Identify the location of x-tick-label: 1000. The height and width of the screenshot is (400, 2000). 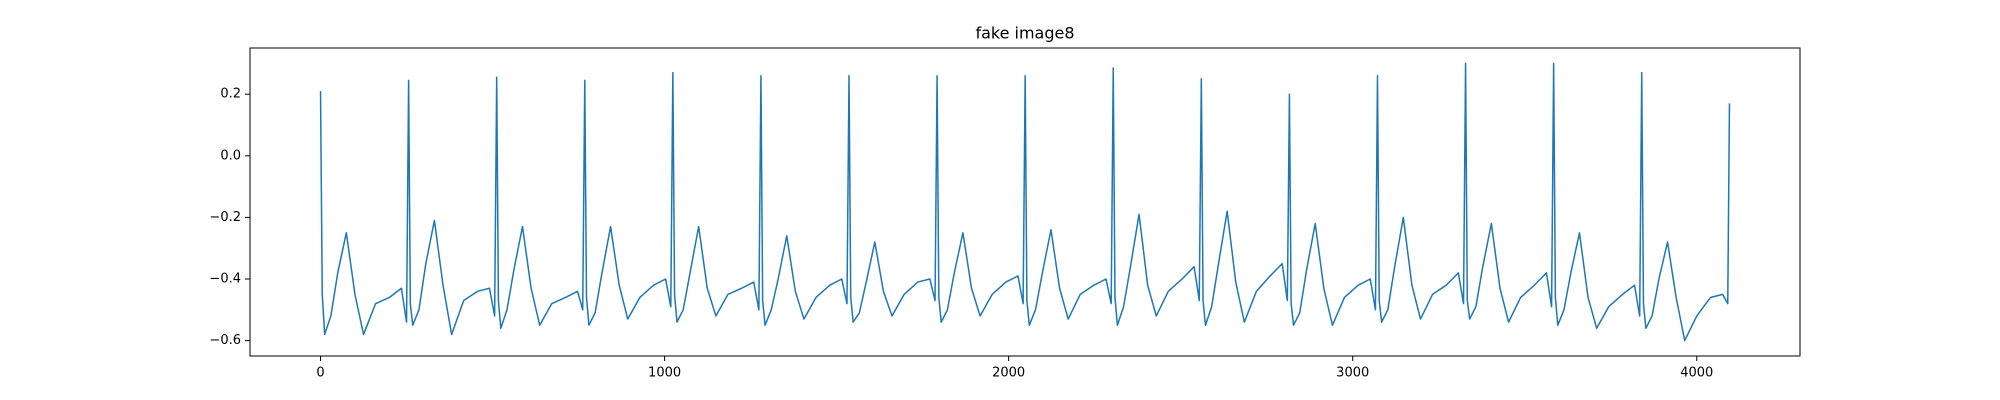
(664, 373).